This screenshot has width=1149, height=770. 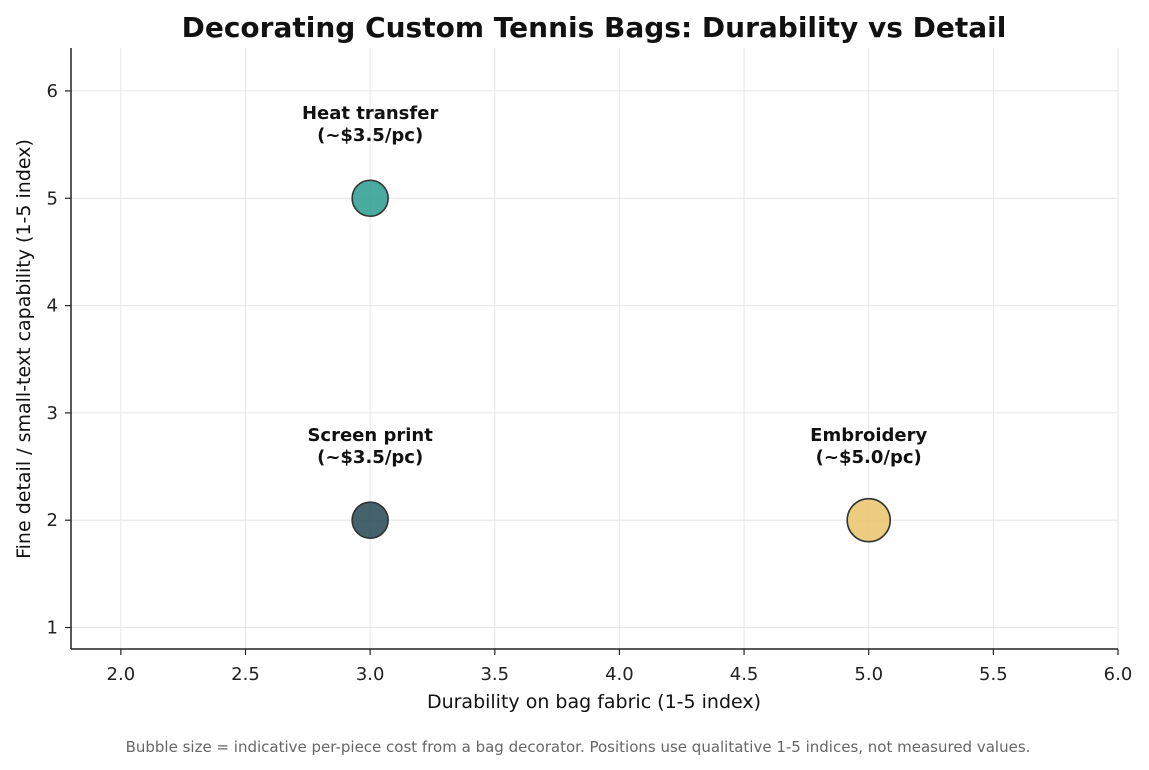 What do you see at coordinates (494, 674) in the screenshot?
I see `x-tick-label: 3.5` at bounding box center [494, 674].